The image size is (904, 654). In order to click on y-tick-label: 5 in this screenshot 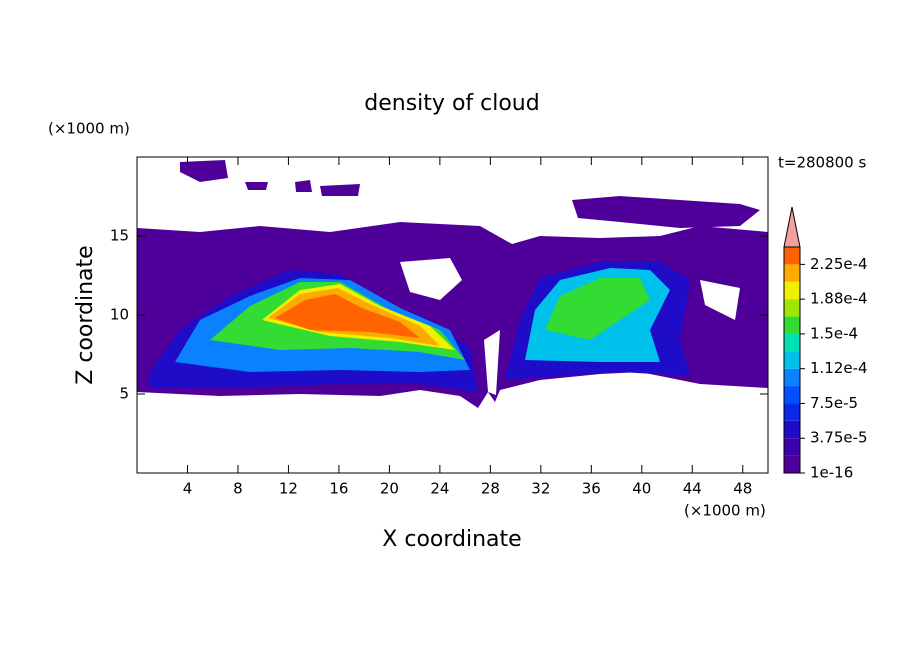, I will do `click(124, 394)`.